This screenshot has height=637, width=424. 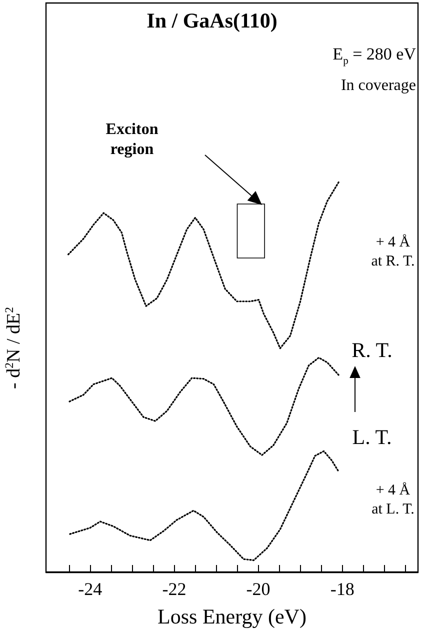 I want to click on y-axis-title: - d2N / dE2, so click(x=13, y=347).